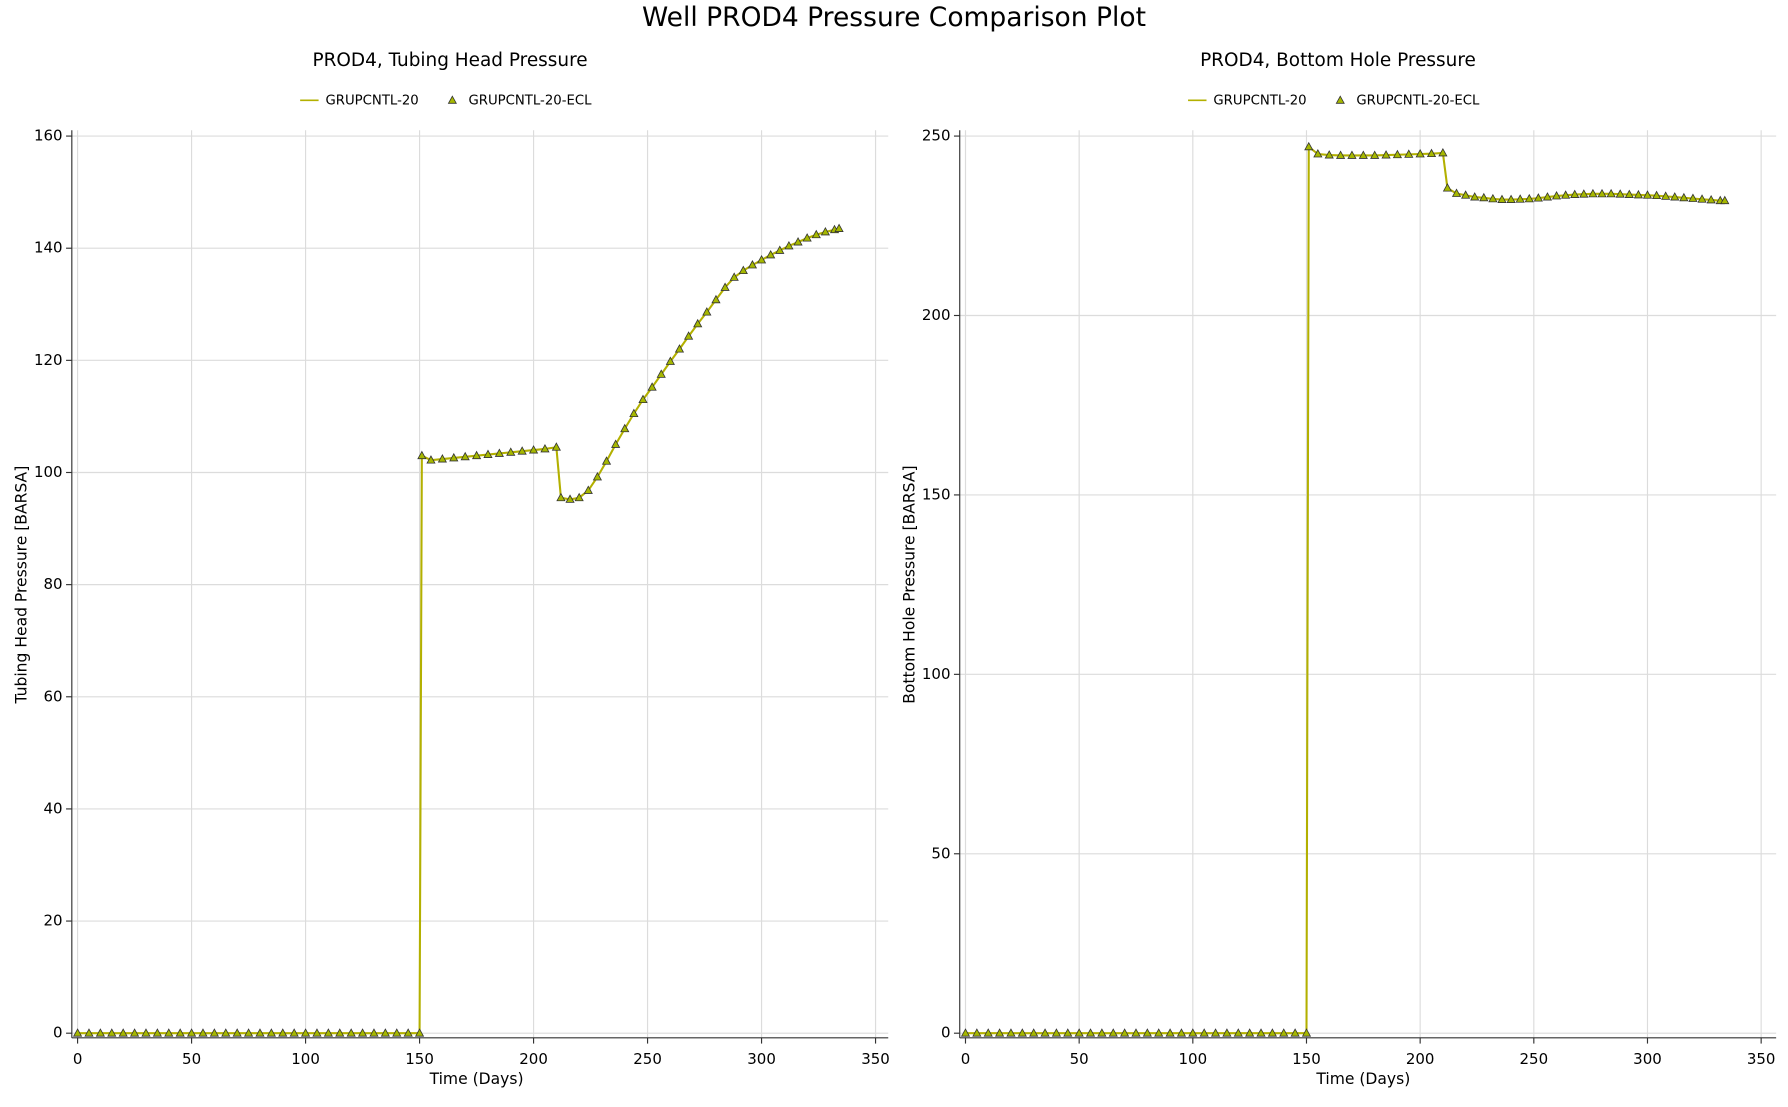  Describe the element at coordinates (647, 1059) in the screenshot. I see `x-tick-label: 250` at that location.